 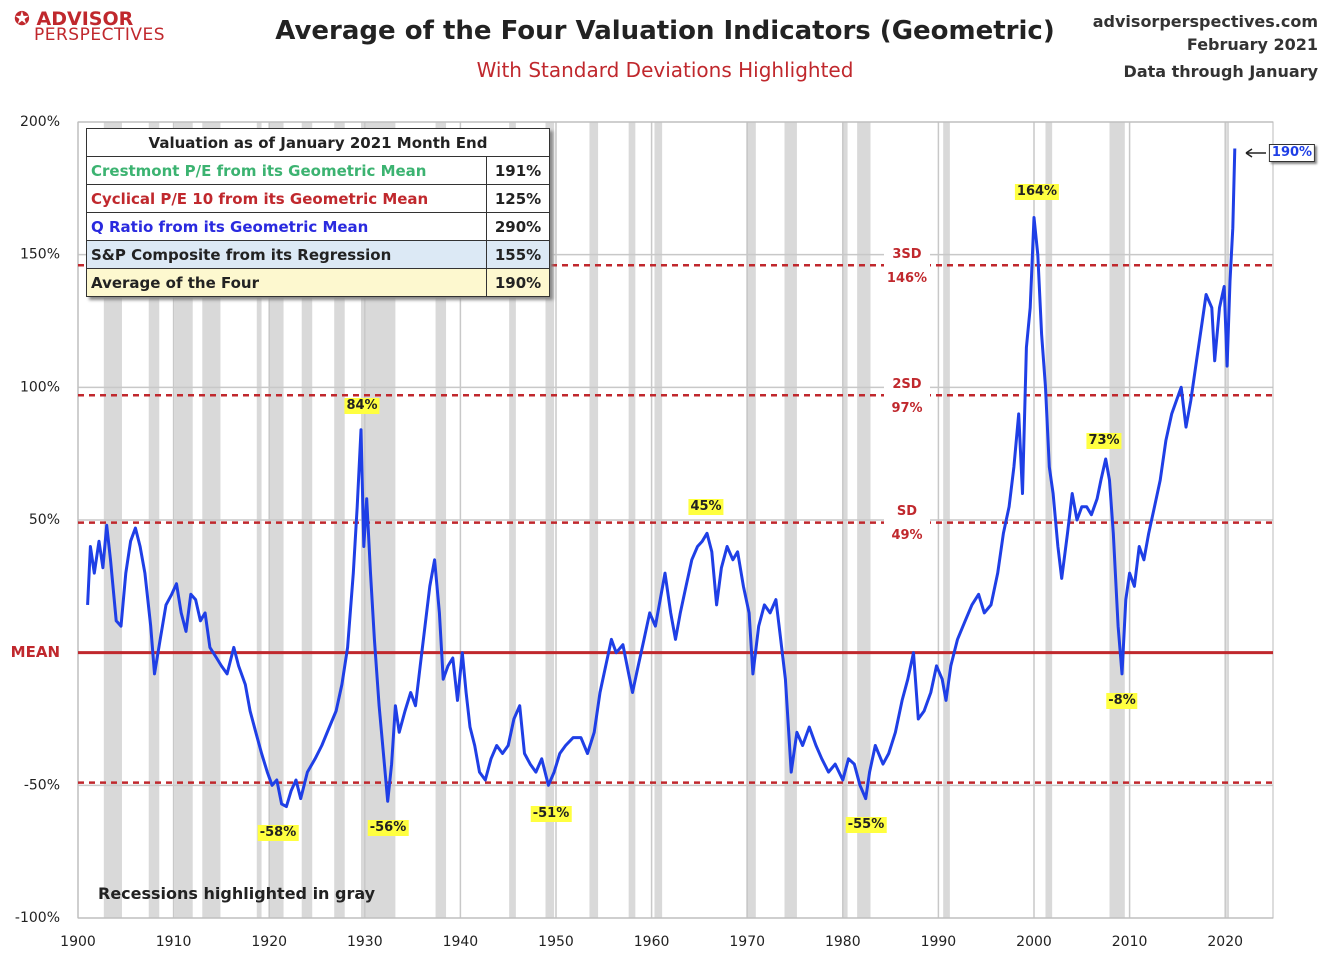 I want to click on note: Recessions highlighted in gray, so click(x=237, y=893).